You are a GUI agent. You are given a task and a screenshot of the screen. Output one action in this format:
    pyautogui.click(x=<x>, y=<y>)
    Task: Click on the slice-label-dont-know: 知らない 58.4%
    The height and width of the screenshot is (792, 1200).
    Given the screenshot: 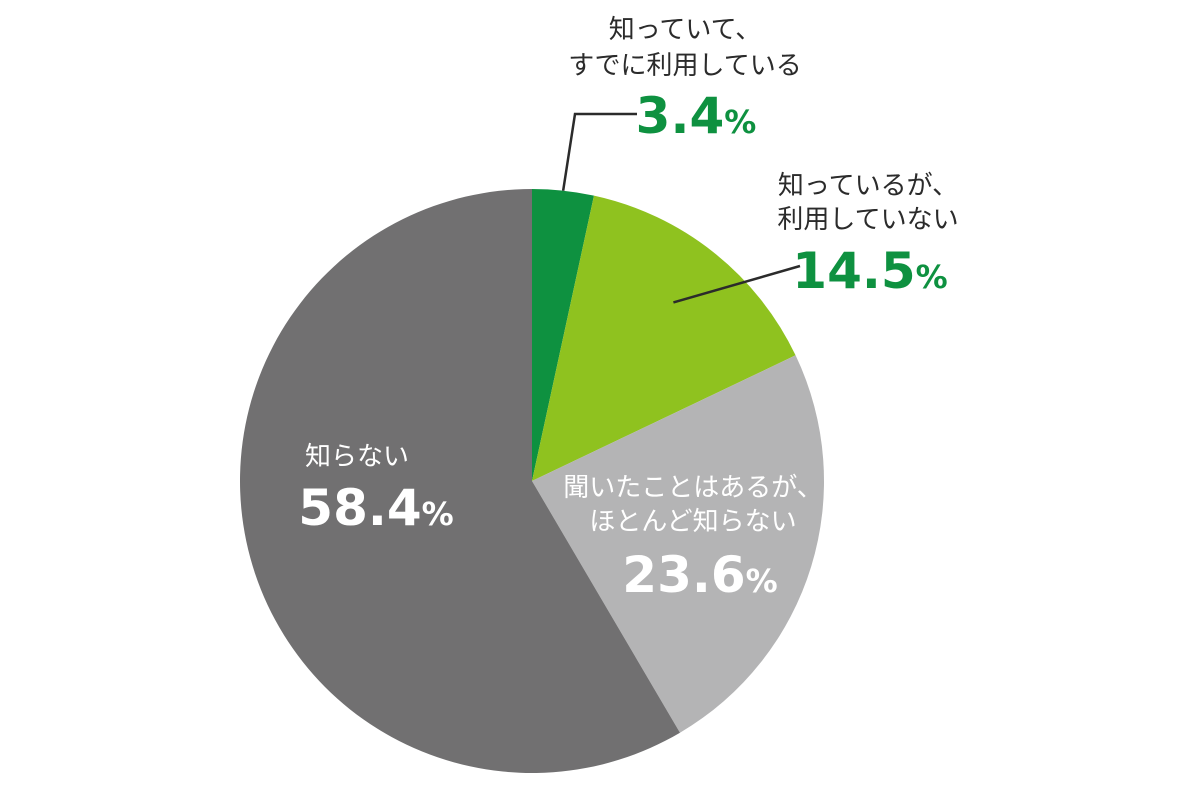 What is the action you would take?
    pyautogui.click(x=375, y=489)
    